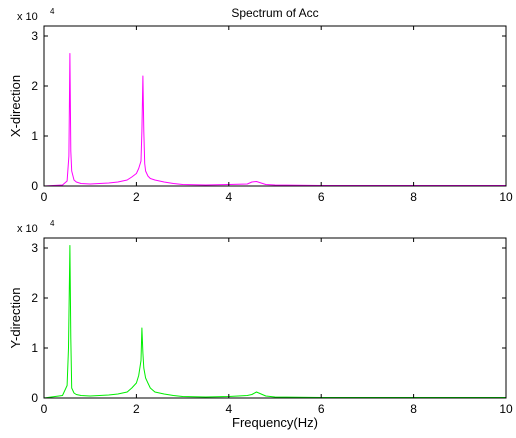 The image size is (516, 438). What do you see at coordinates (275, 422) in the screenshot?
I see `x-axis-label: Frequency(Hz)` at bounding box center [275, 422].